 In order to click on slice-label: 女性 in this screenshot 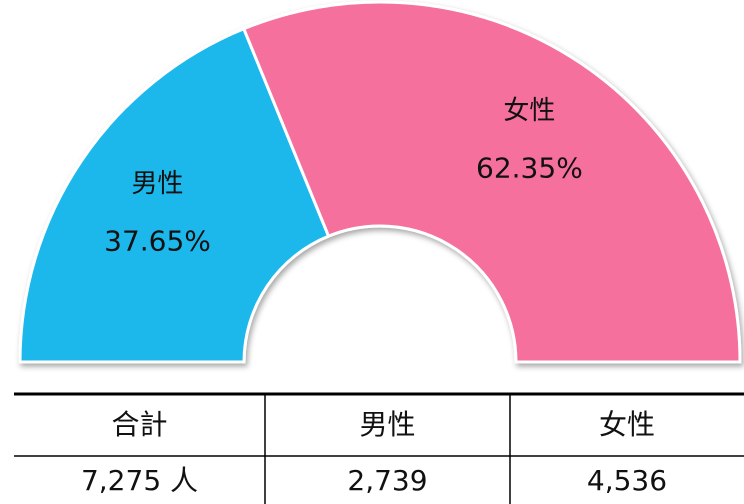, I will do `click(529, 111)`.